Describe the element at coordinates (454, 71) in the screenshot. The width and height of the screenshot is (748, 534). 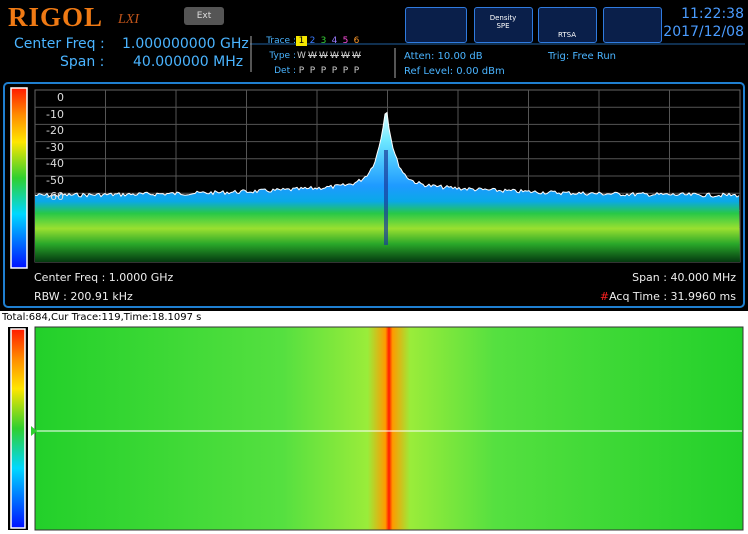
I see `ref-level: Ref Level: 0.00 dBm` at that location.